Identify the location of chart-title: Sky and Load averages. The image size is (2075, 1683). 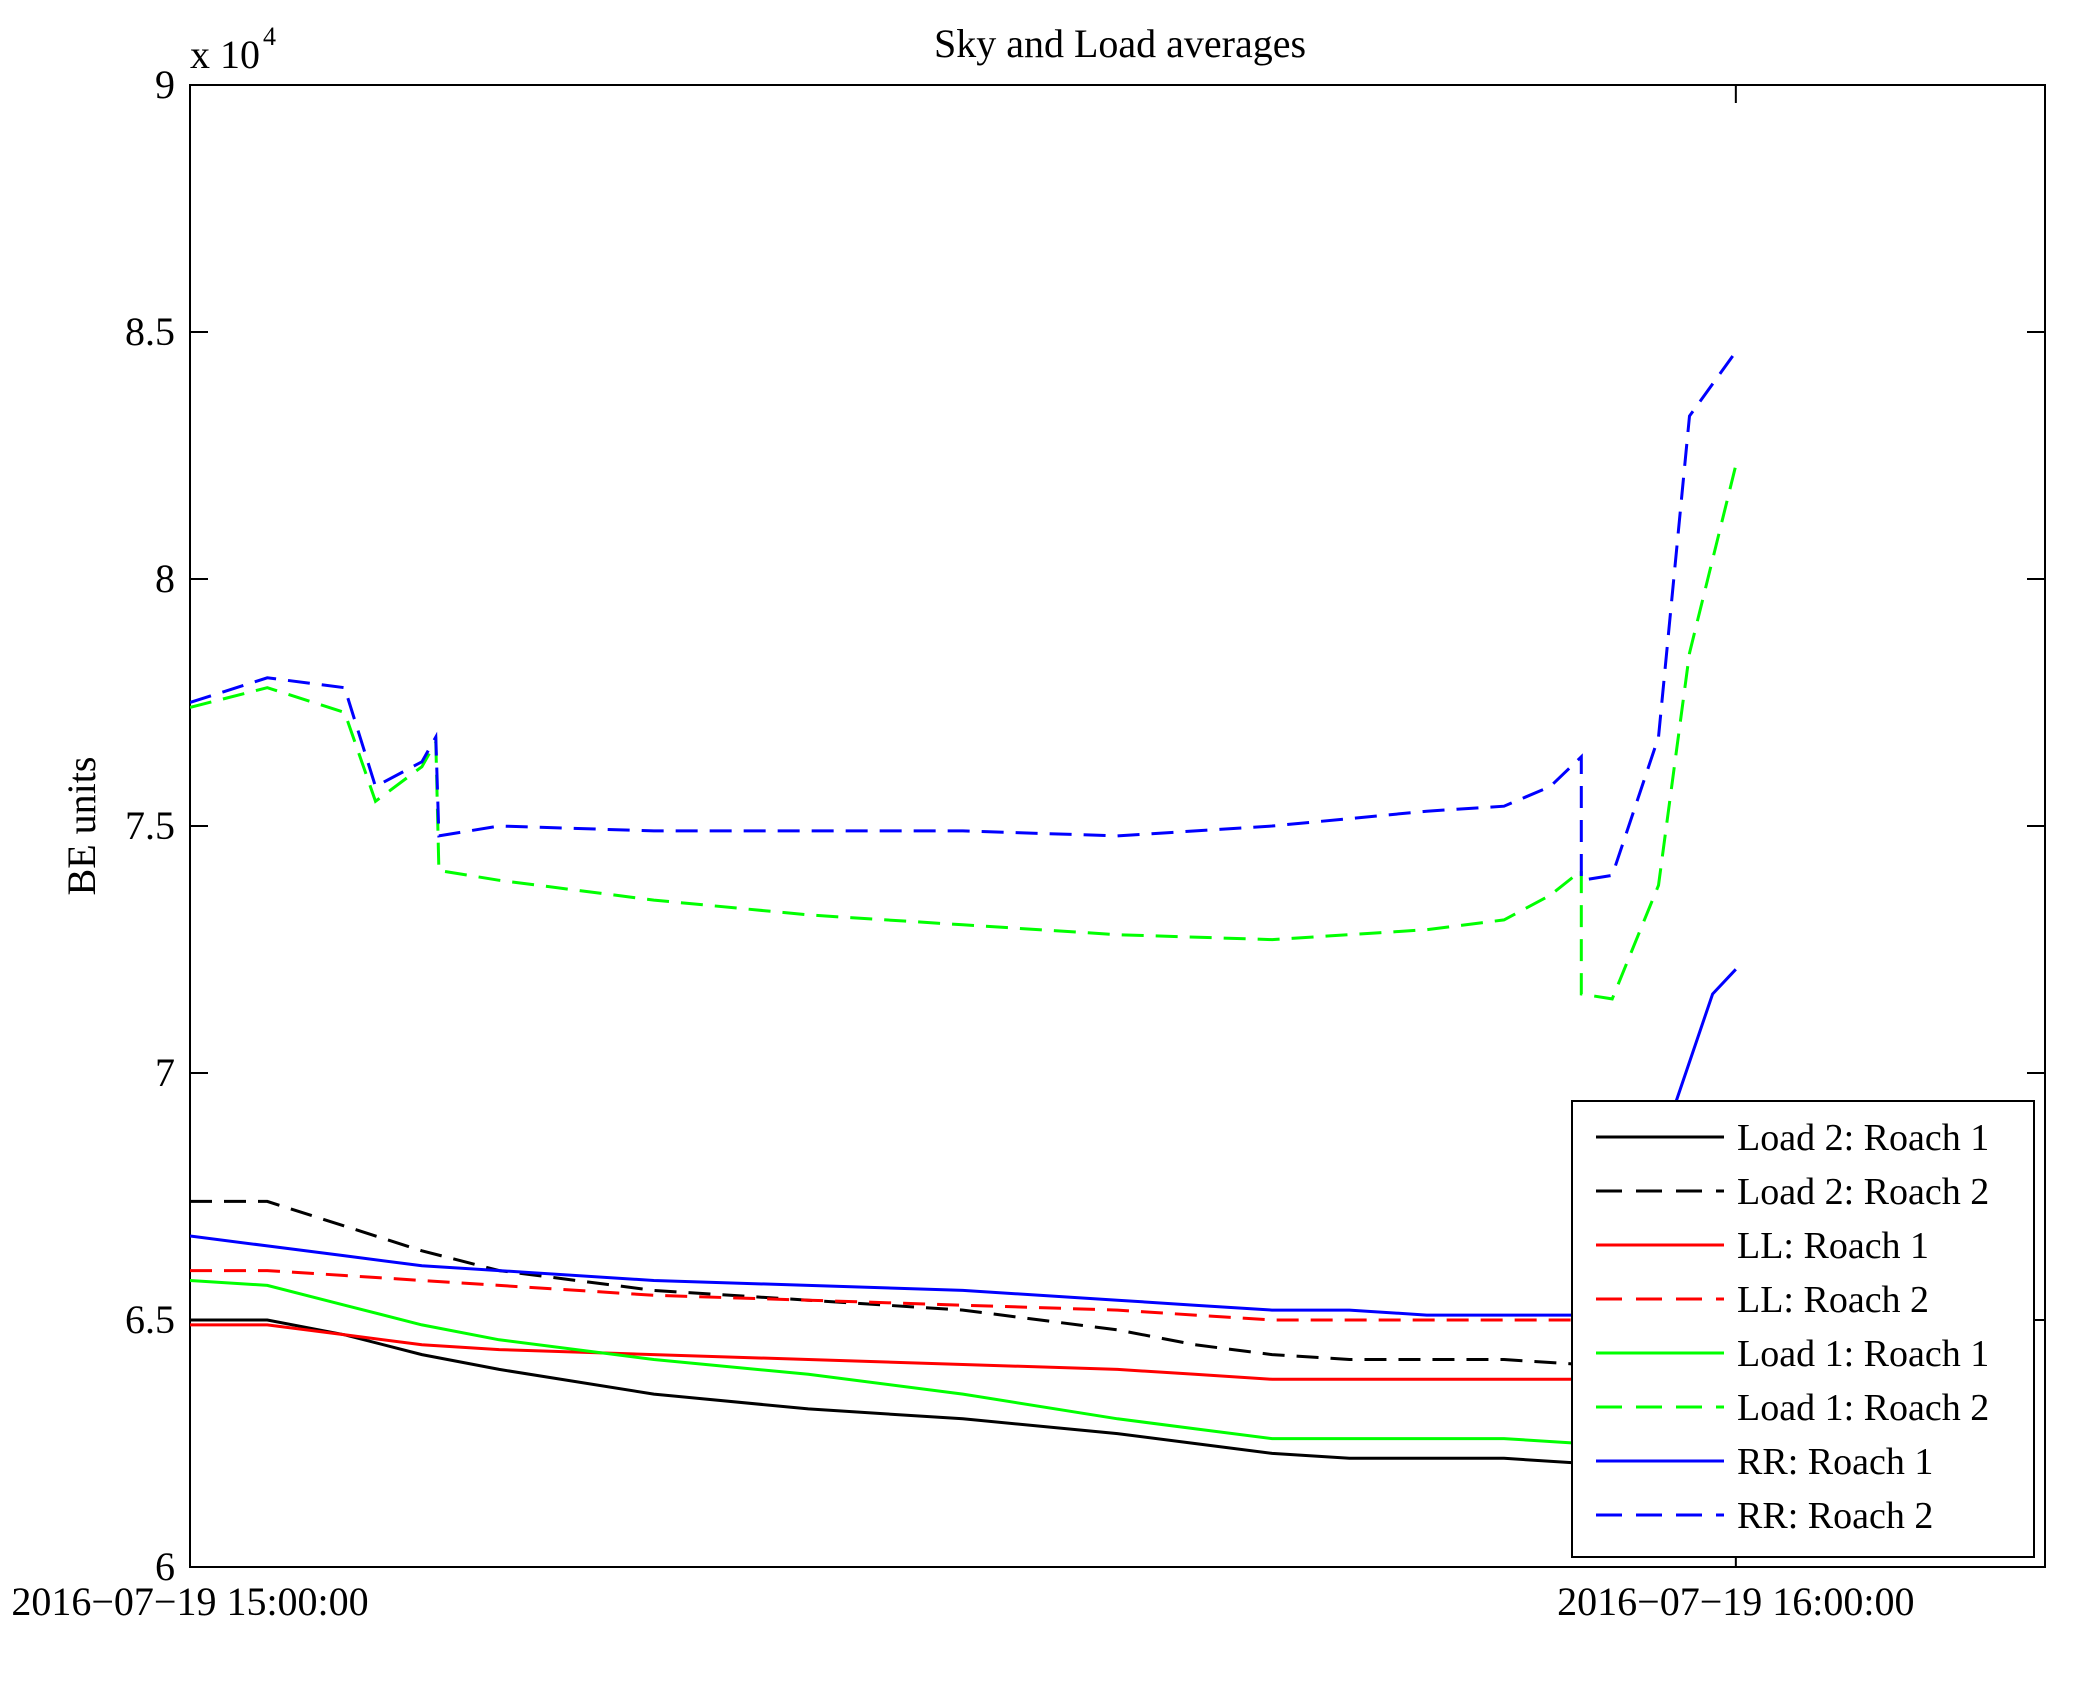
(1120, 43).